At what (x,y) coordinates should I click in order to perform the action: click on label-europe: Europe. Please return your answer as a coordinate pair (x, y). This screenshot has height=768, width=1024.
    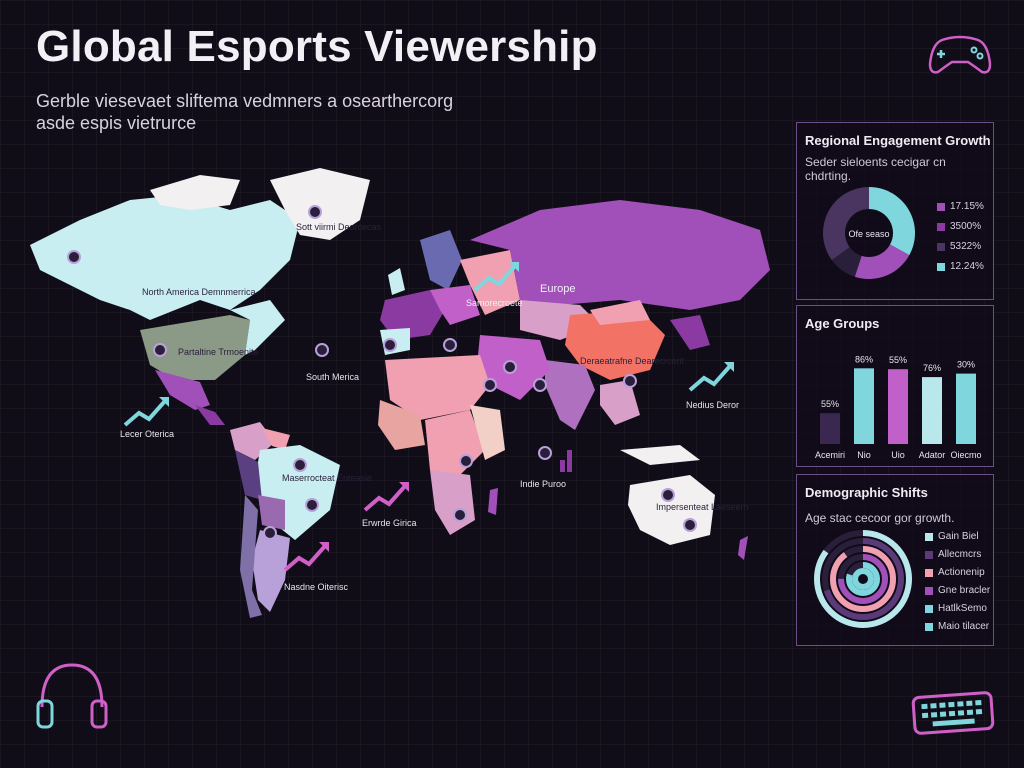
    Looking at the image, I should click on (557, 289).